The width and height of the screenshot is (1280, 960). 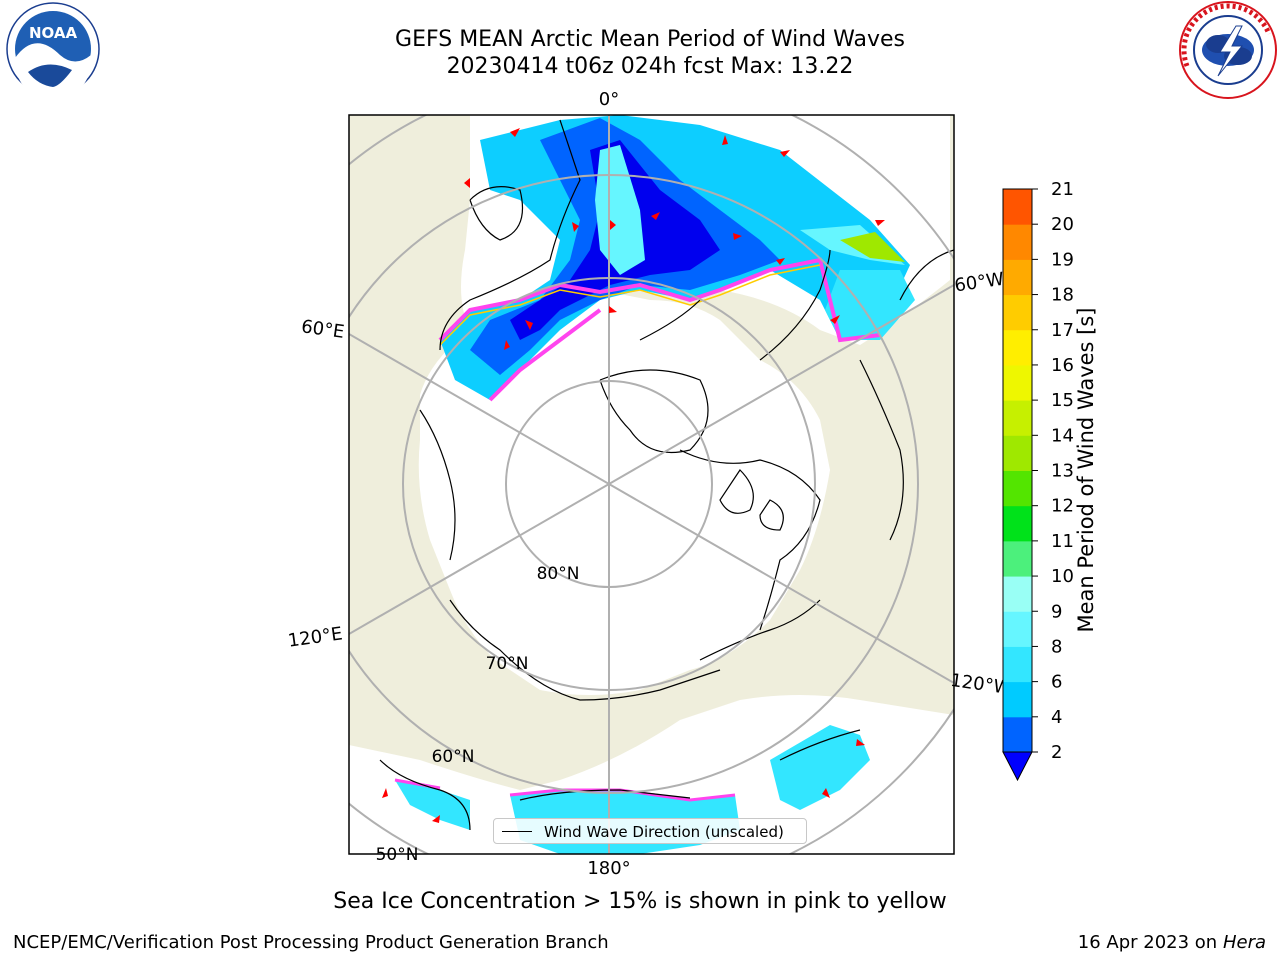 What do you see at coordinates (1062, 330) in the screenshot?
I see `colorbar-tick-label: 17` at bounding box center [1062, 330].